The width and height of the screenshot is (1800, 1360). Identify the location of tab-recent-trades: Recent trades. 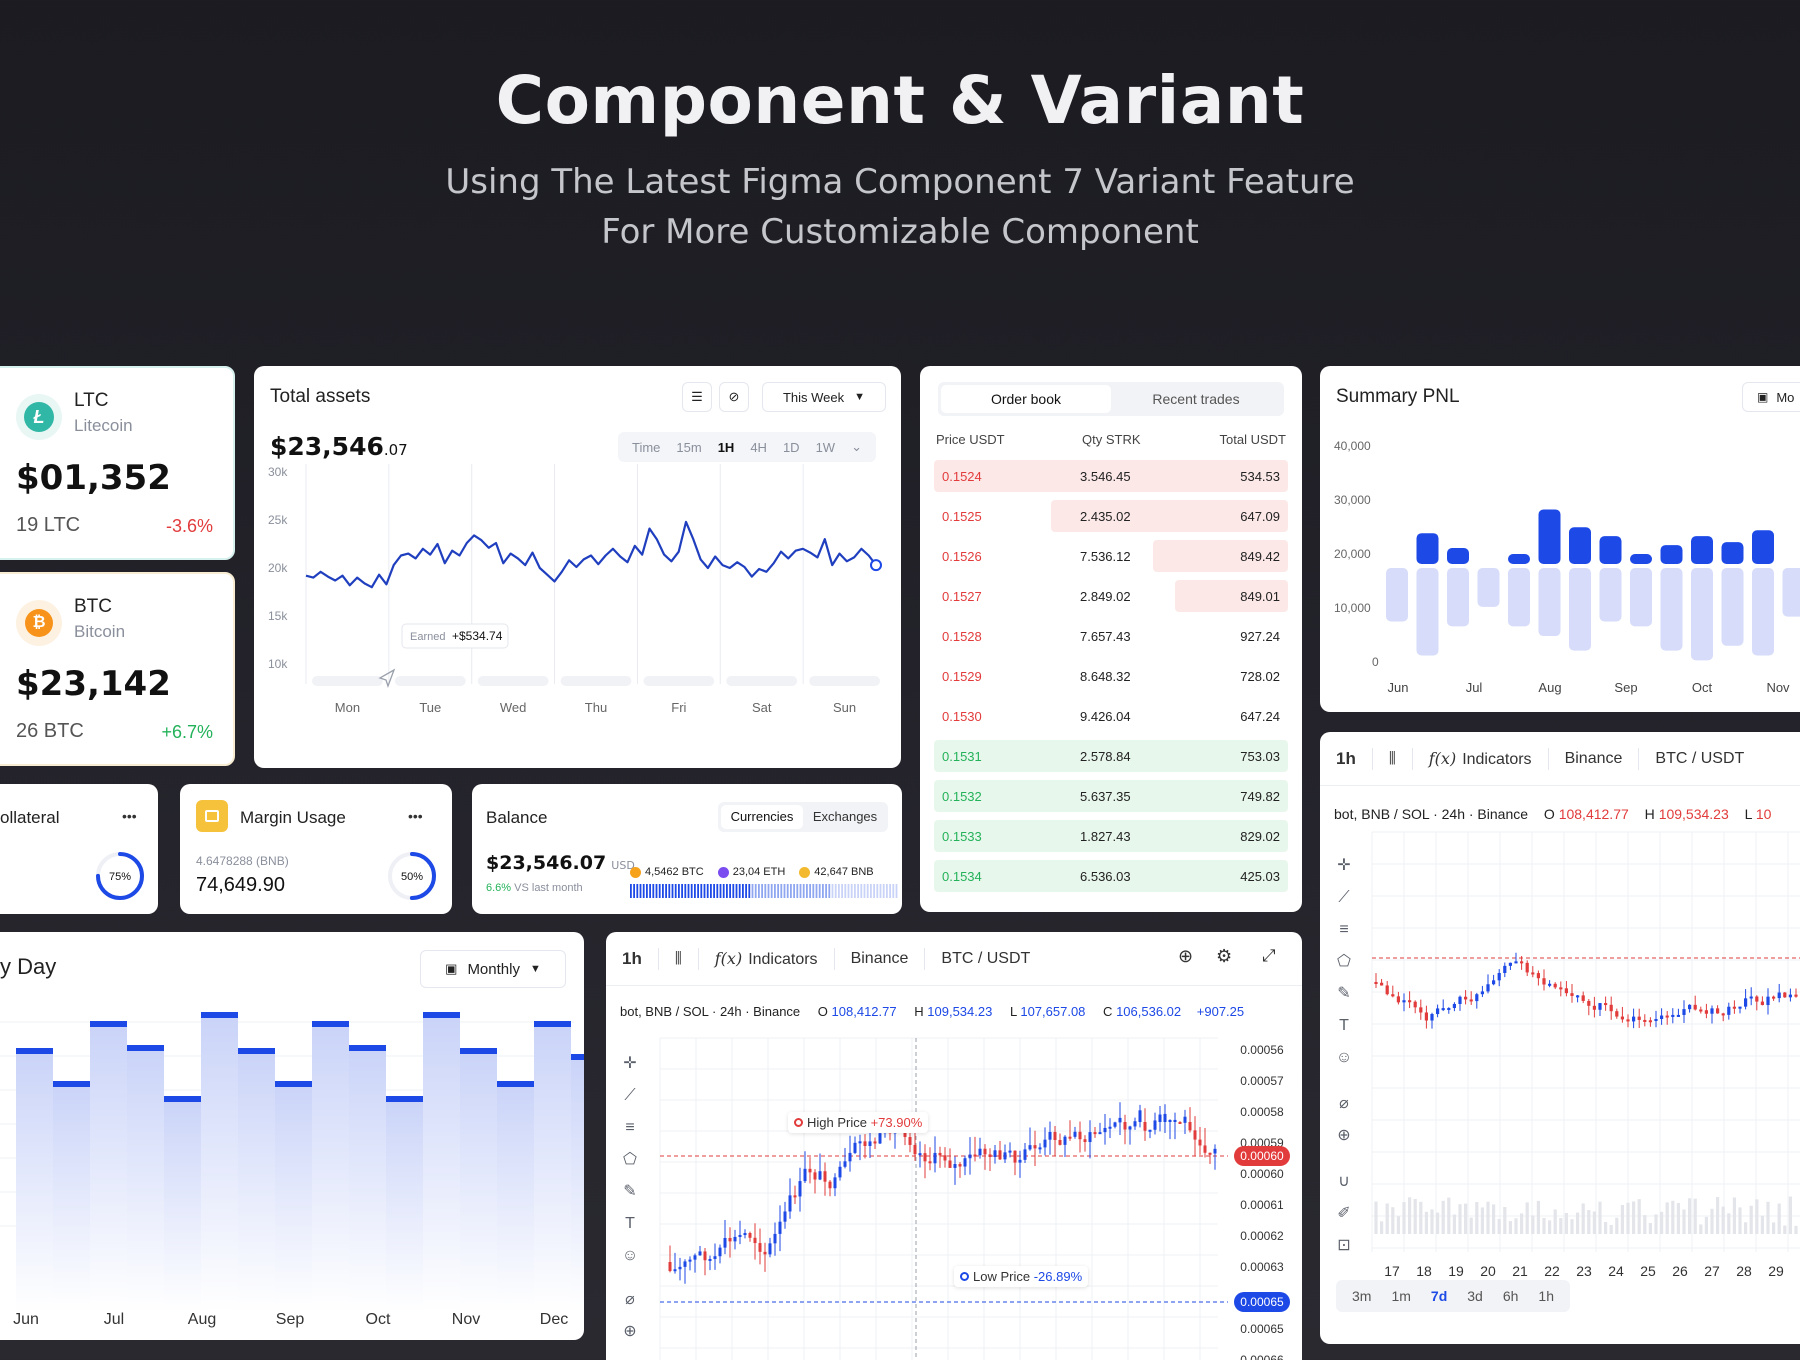
(1196, 399).